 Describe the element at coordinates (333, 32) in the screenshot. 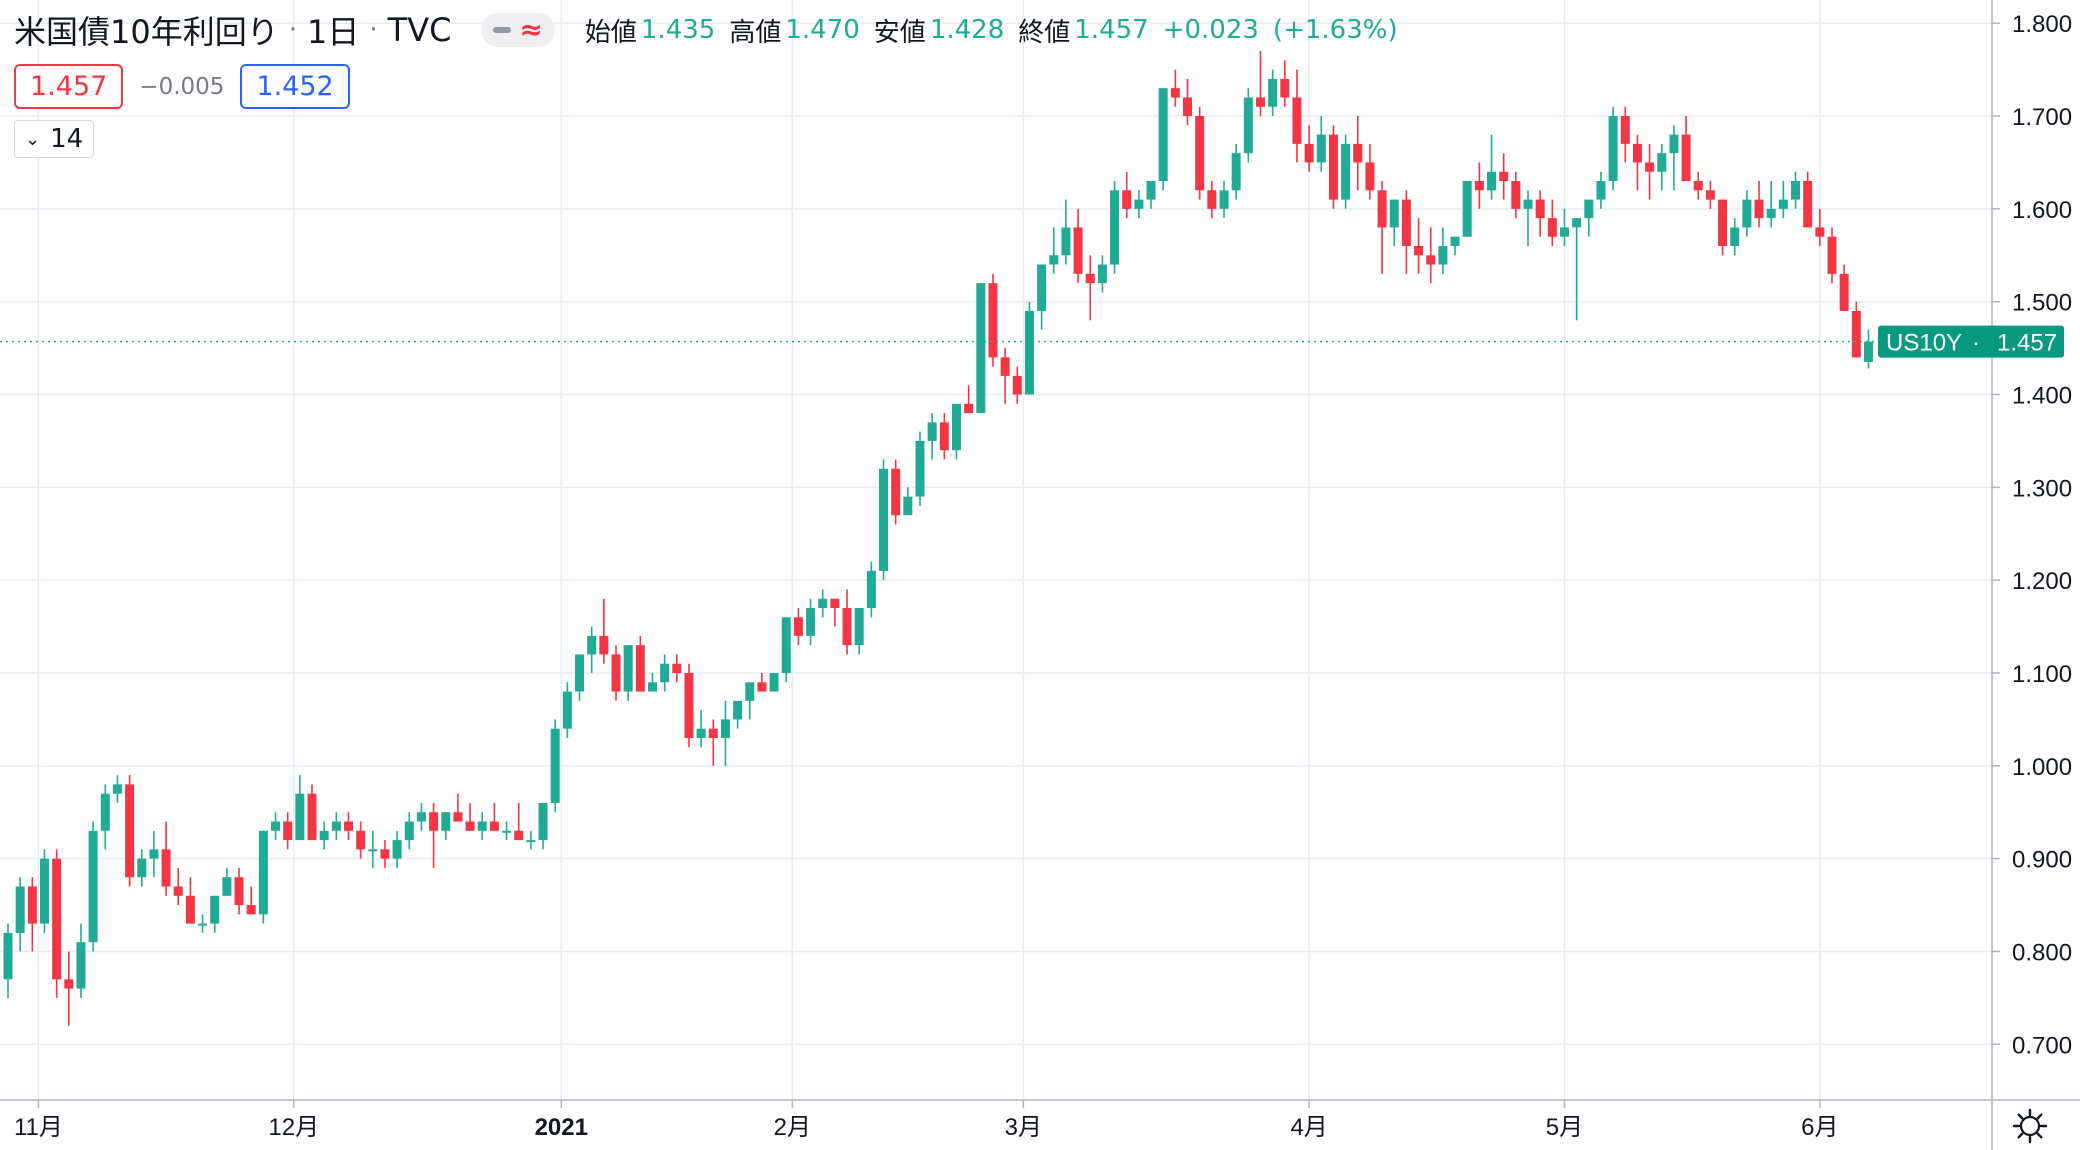

I see `timeframe-label: 1日` at that location.